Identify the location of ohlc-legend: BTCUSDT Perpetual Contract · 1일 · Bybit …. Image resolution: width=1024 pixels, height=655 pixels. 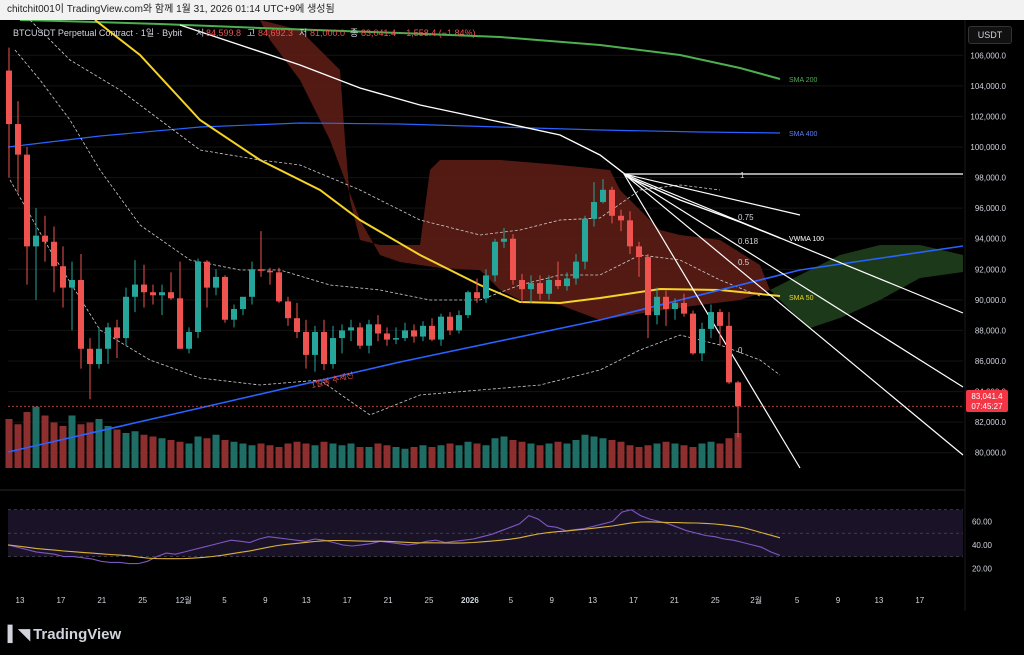
(244, 33).